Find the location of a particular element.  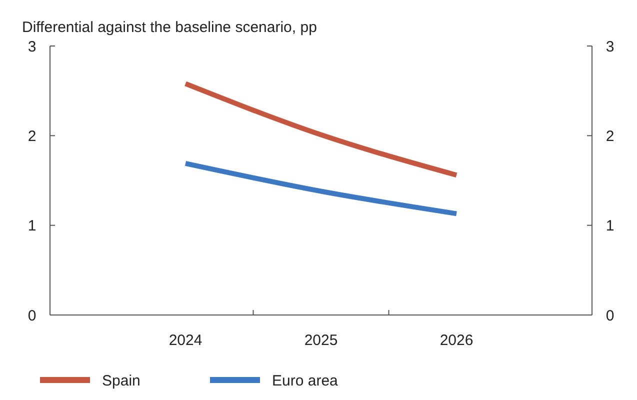

y-tick-label: 1 is located at coordinates (32, 226).